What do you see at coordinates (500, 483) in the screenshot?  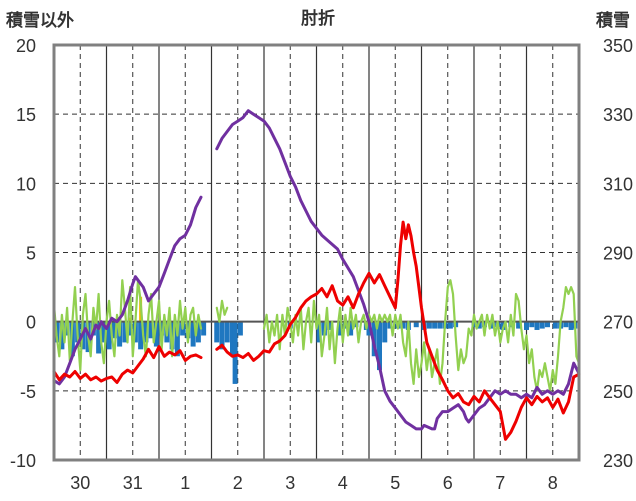 I see `x-tick-label: 7` at bounding box center [500, 483].